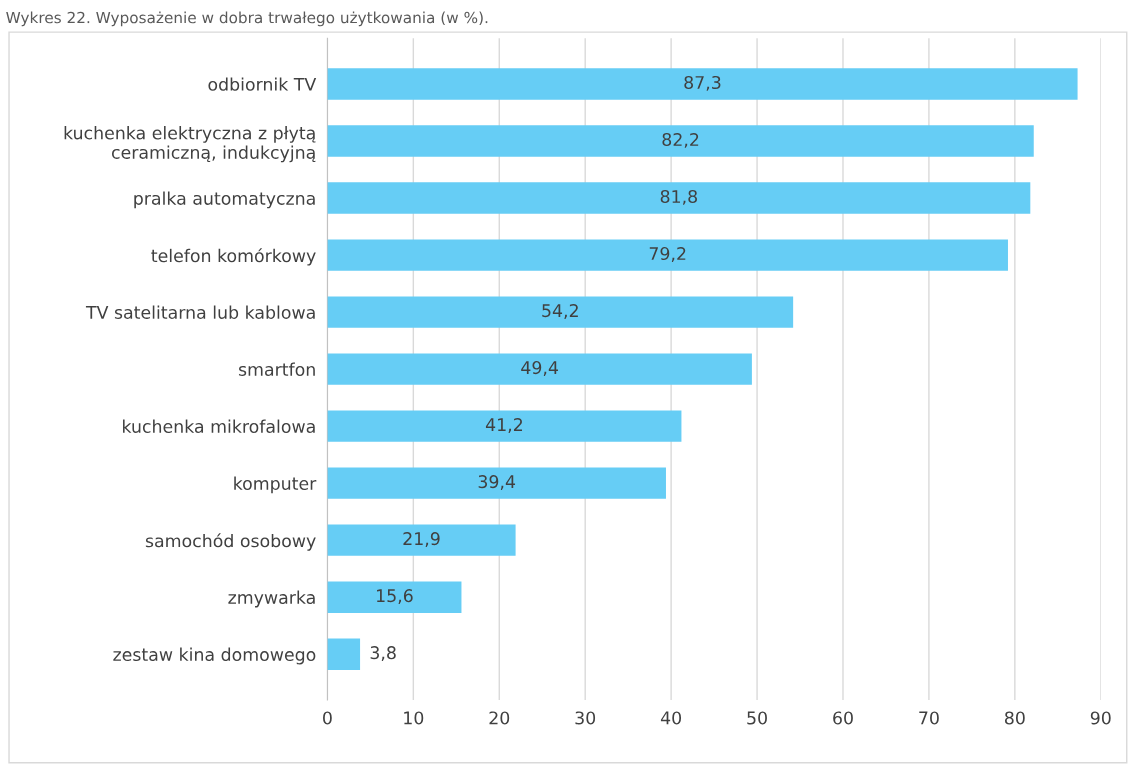 The width and height of the screenshot is (1129, 765). What do you see at coordinates (383, 654) in the screenshot?
I see `data-label: 3,8` at bounding box center [383, 654].